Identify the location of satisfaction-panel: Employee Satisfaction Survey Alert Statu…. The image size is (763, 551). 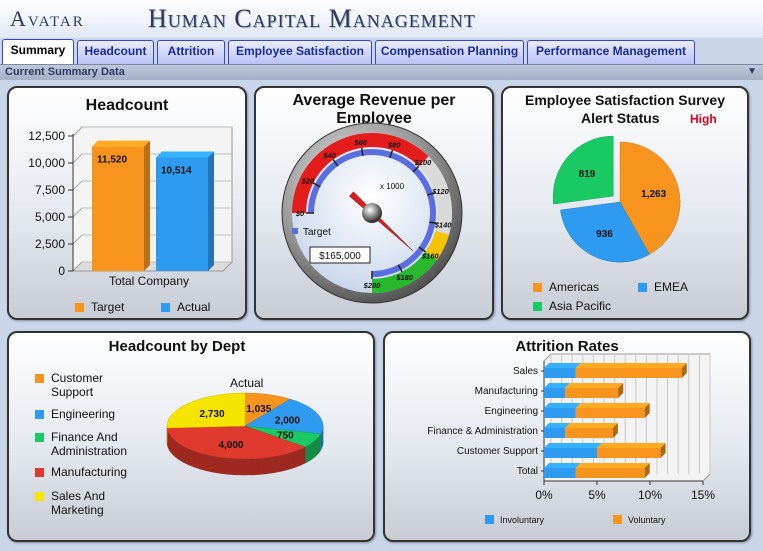
(625, 203).